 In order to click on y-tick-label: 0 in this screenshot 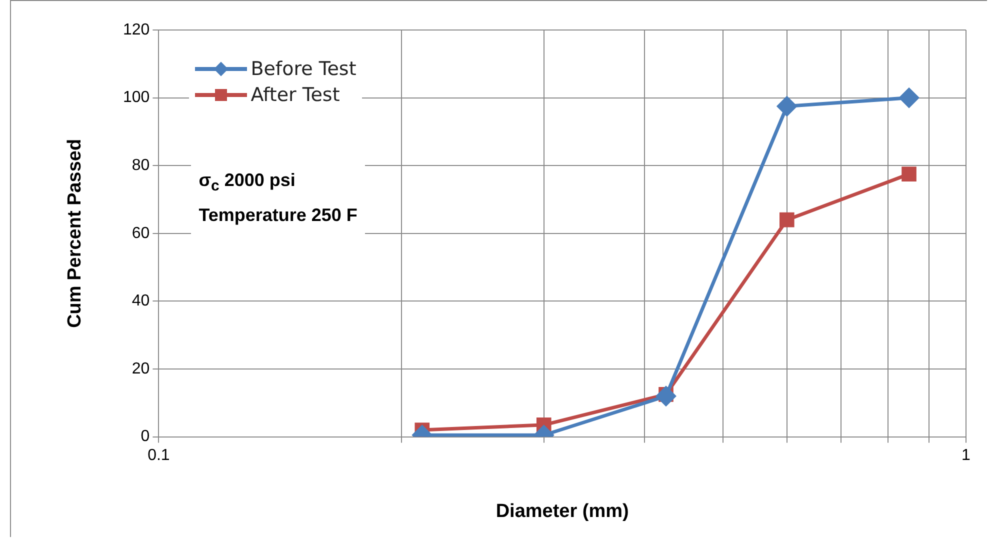, I will do `click(145, 437)`.